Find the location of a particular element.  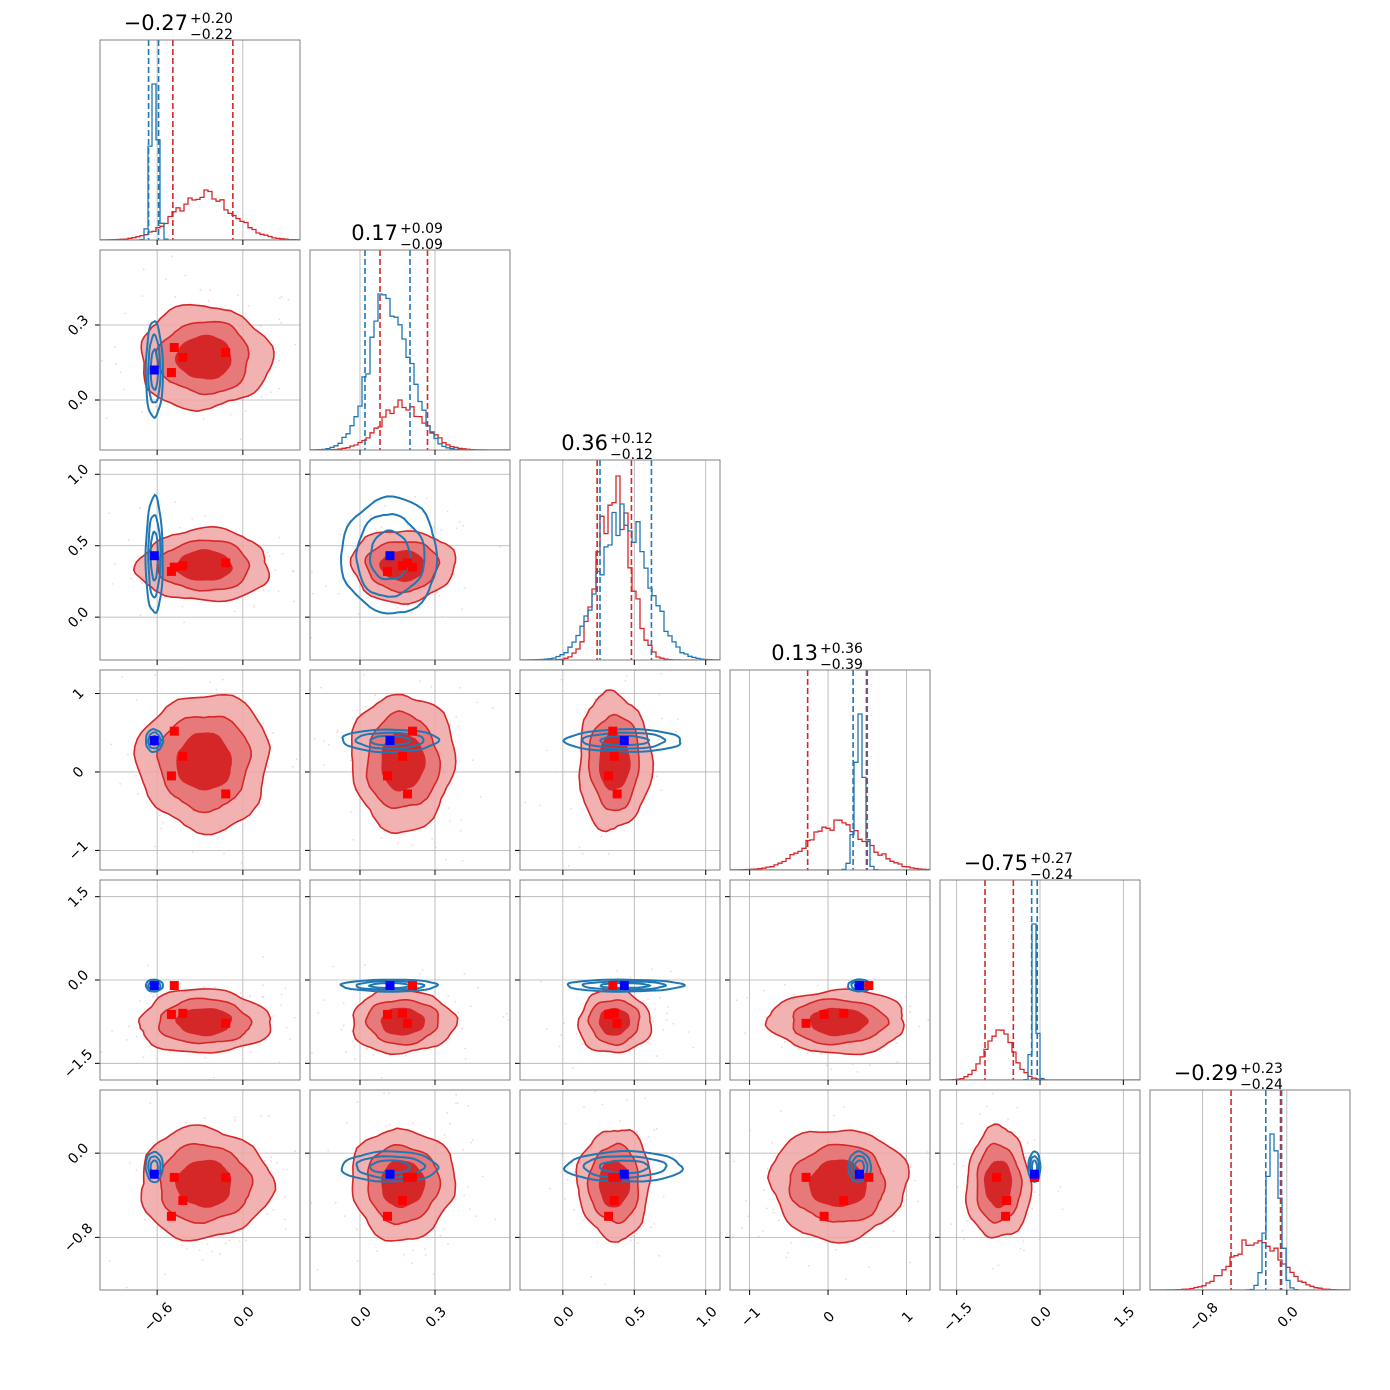

y-tick-label: 1.0 is located at coordinates (78, 474).